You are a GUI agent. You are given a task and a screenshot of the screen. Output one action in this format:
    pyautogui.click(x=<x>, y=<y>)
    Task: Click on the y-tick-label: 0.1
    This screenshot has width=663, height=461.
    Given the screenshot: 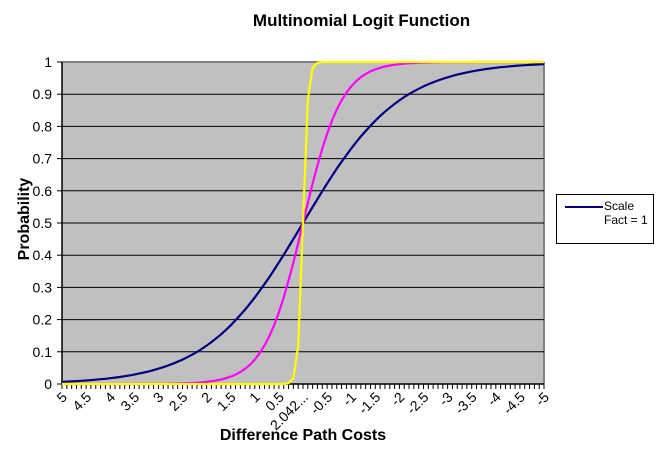 What is the action you would take?
    pyautogui.click(x=43, y=352)
    